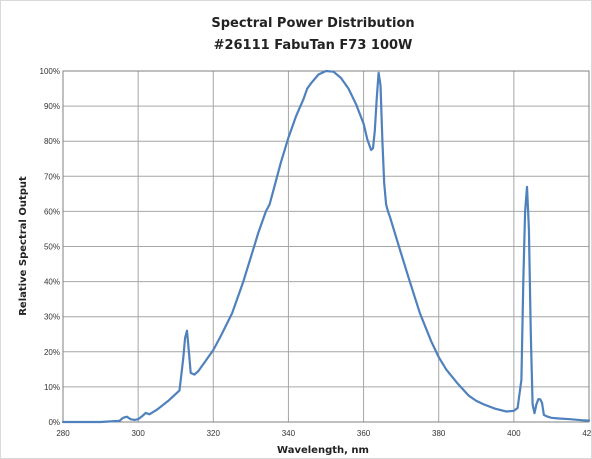 The width and height of the screenshot is (592, 459). What do you see at coordinates (586, 433) in the screenshot?
I see `x-tick-label: 420` at bounding box center [586, 433].